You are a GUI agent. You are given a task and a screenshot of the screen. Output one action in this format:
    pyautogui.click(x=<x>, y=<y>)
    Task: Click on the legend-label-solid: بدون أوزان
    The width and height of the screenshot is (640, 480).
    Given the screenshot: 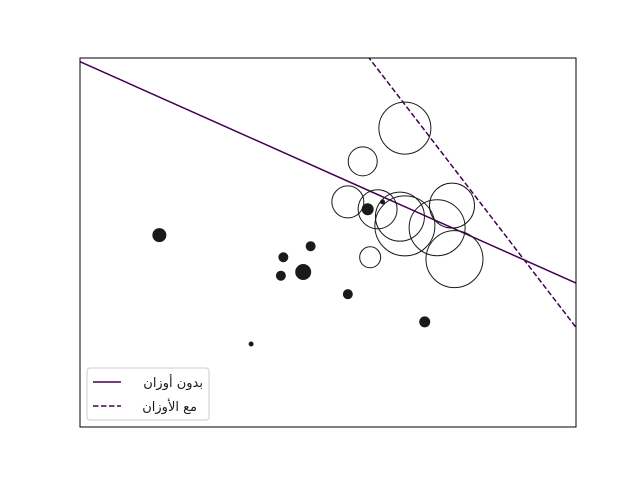 What is the action you would take?
    pyautogui.click(x=173, y=382)
    